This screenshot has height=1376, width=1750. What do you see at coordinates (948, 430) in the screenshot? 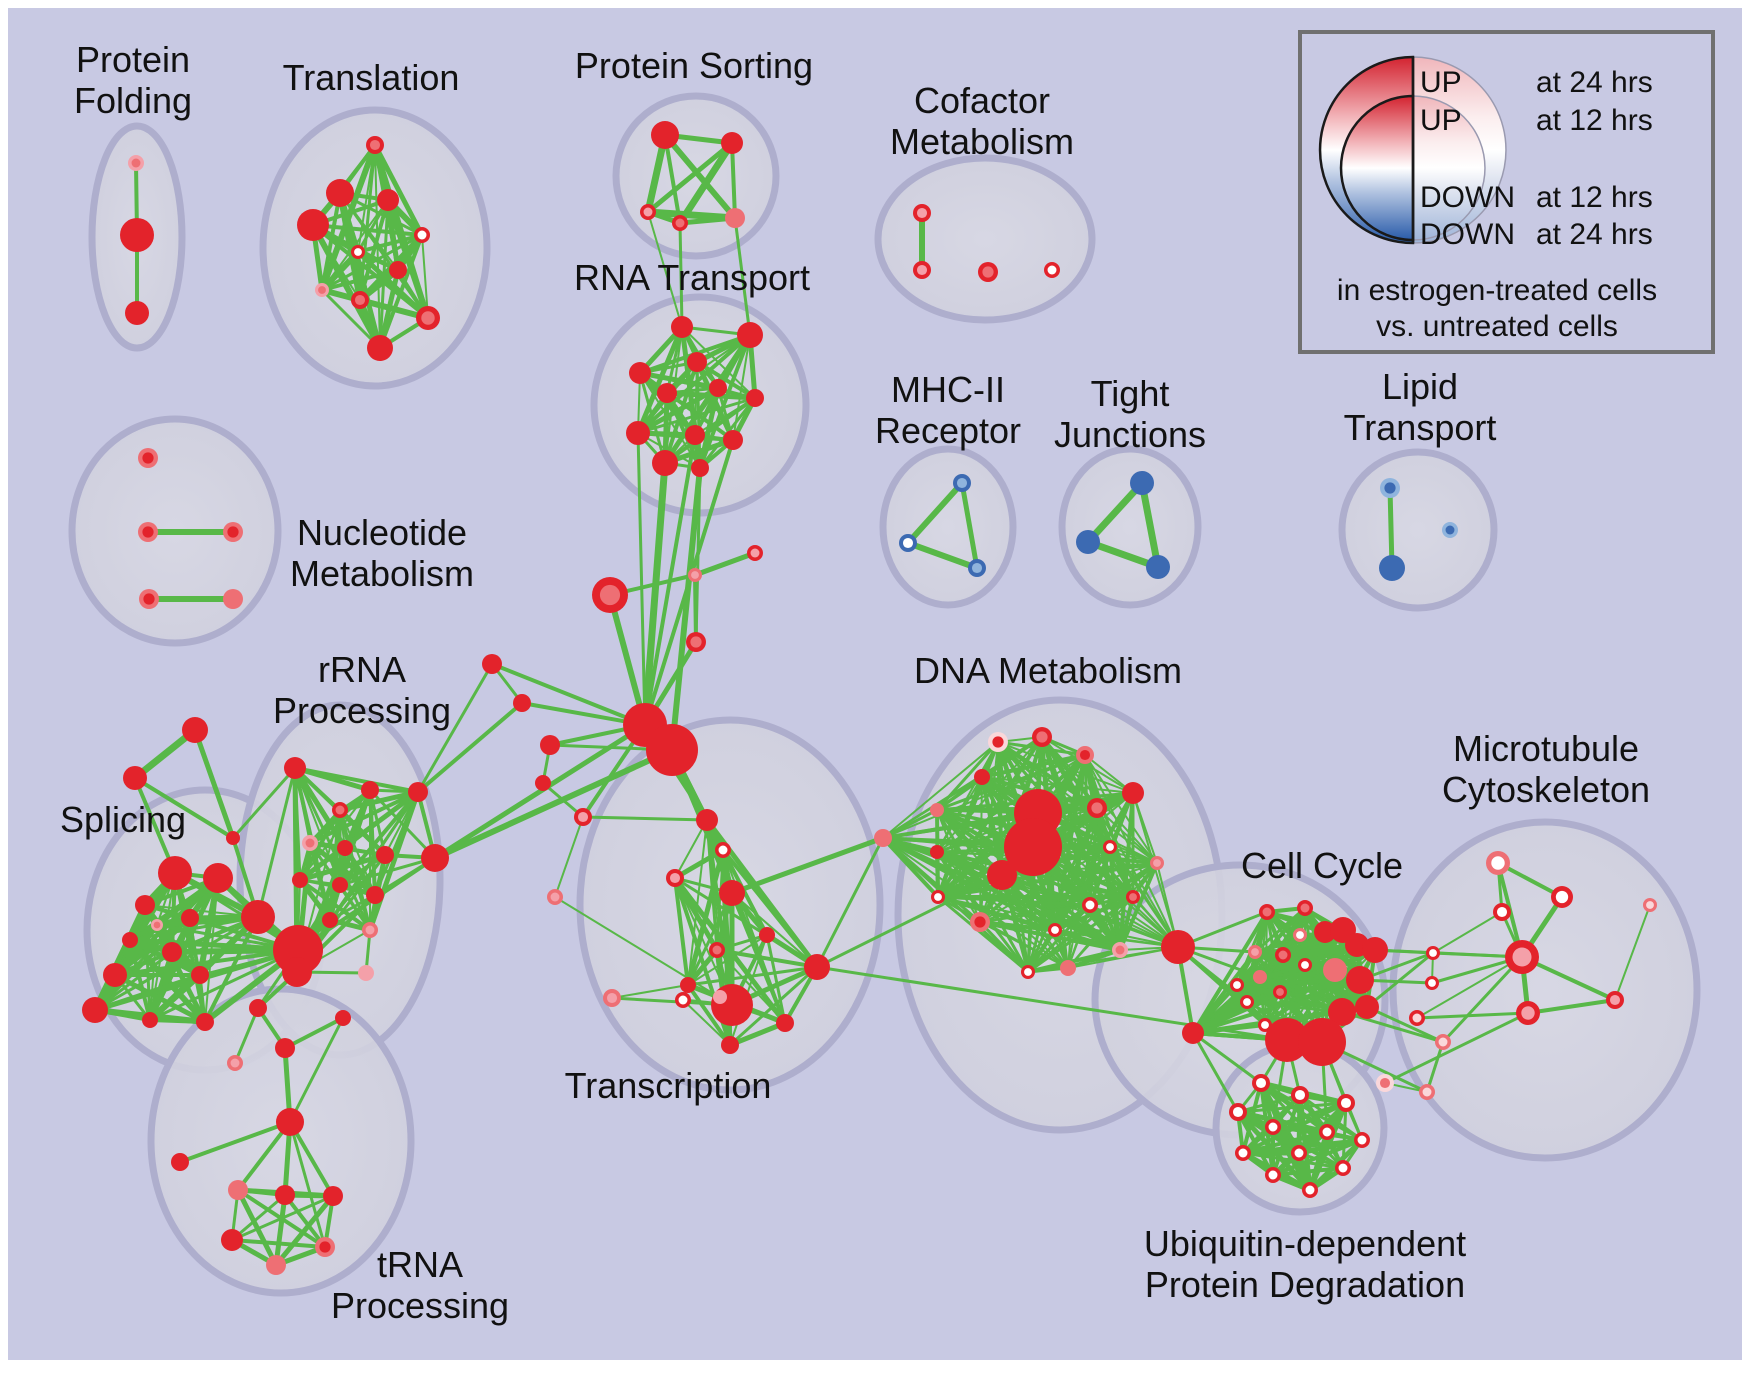
I see `cluster-label-mhc-ii-receptor: Receptor` at bounding box center [948, 430].